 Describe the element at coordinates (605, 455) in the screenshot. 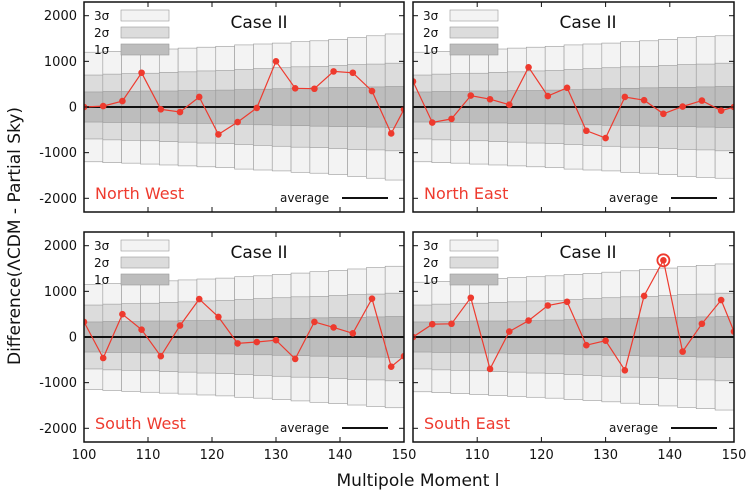

I see `x-tick-label: 130` at that location.